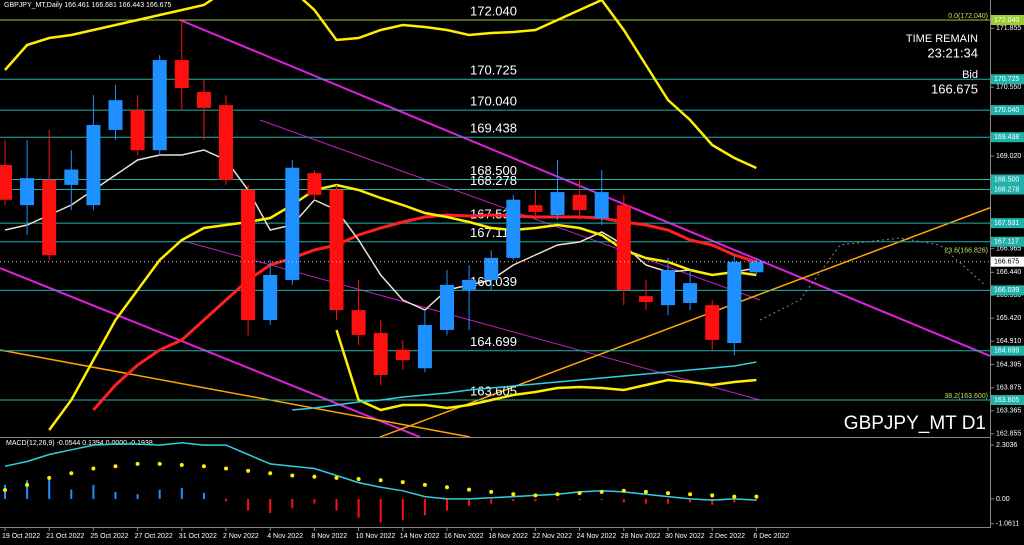  What do you see at coordinates (493, 170) in the screenshot?
I see `level-label: 168.500` at bounding box center [493, 170].